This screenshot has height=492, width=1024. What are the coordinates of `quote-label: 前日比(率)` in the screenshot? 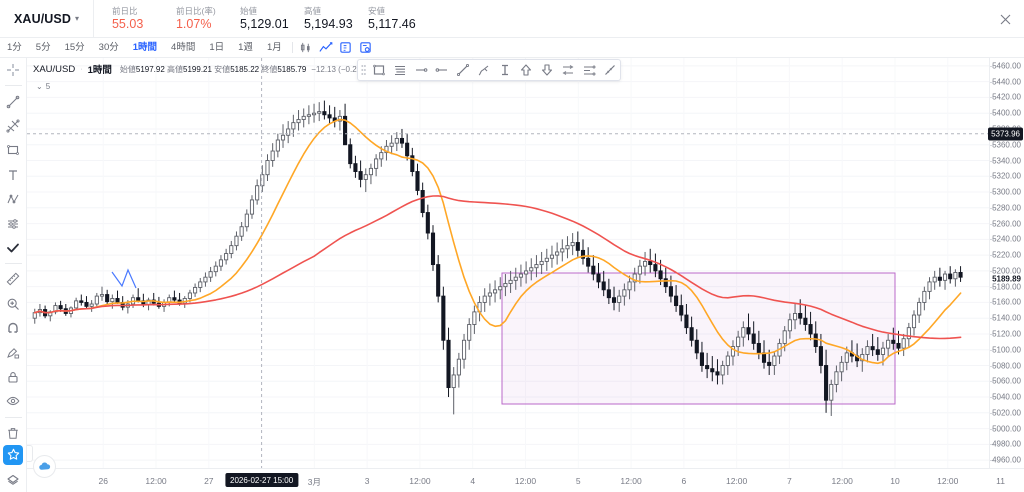 It's located at (195, 11).